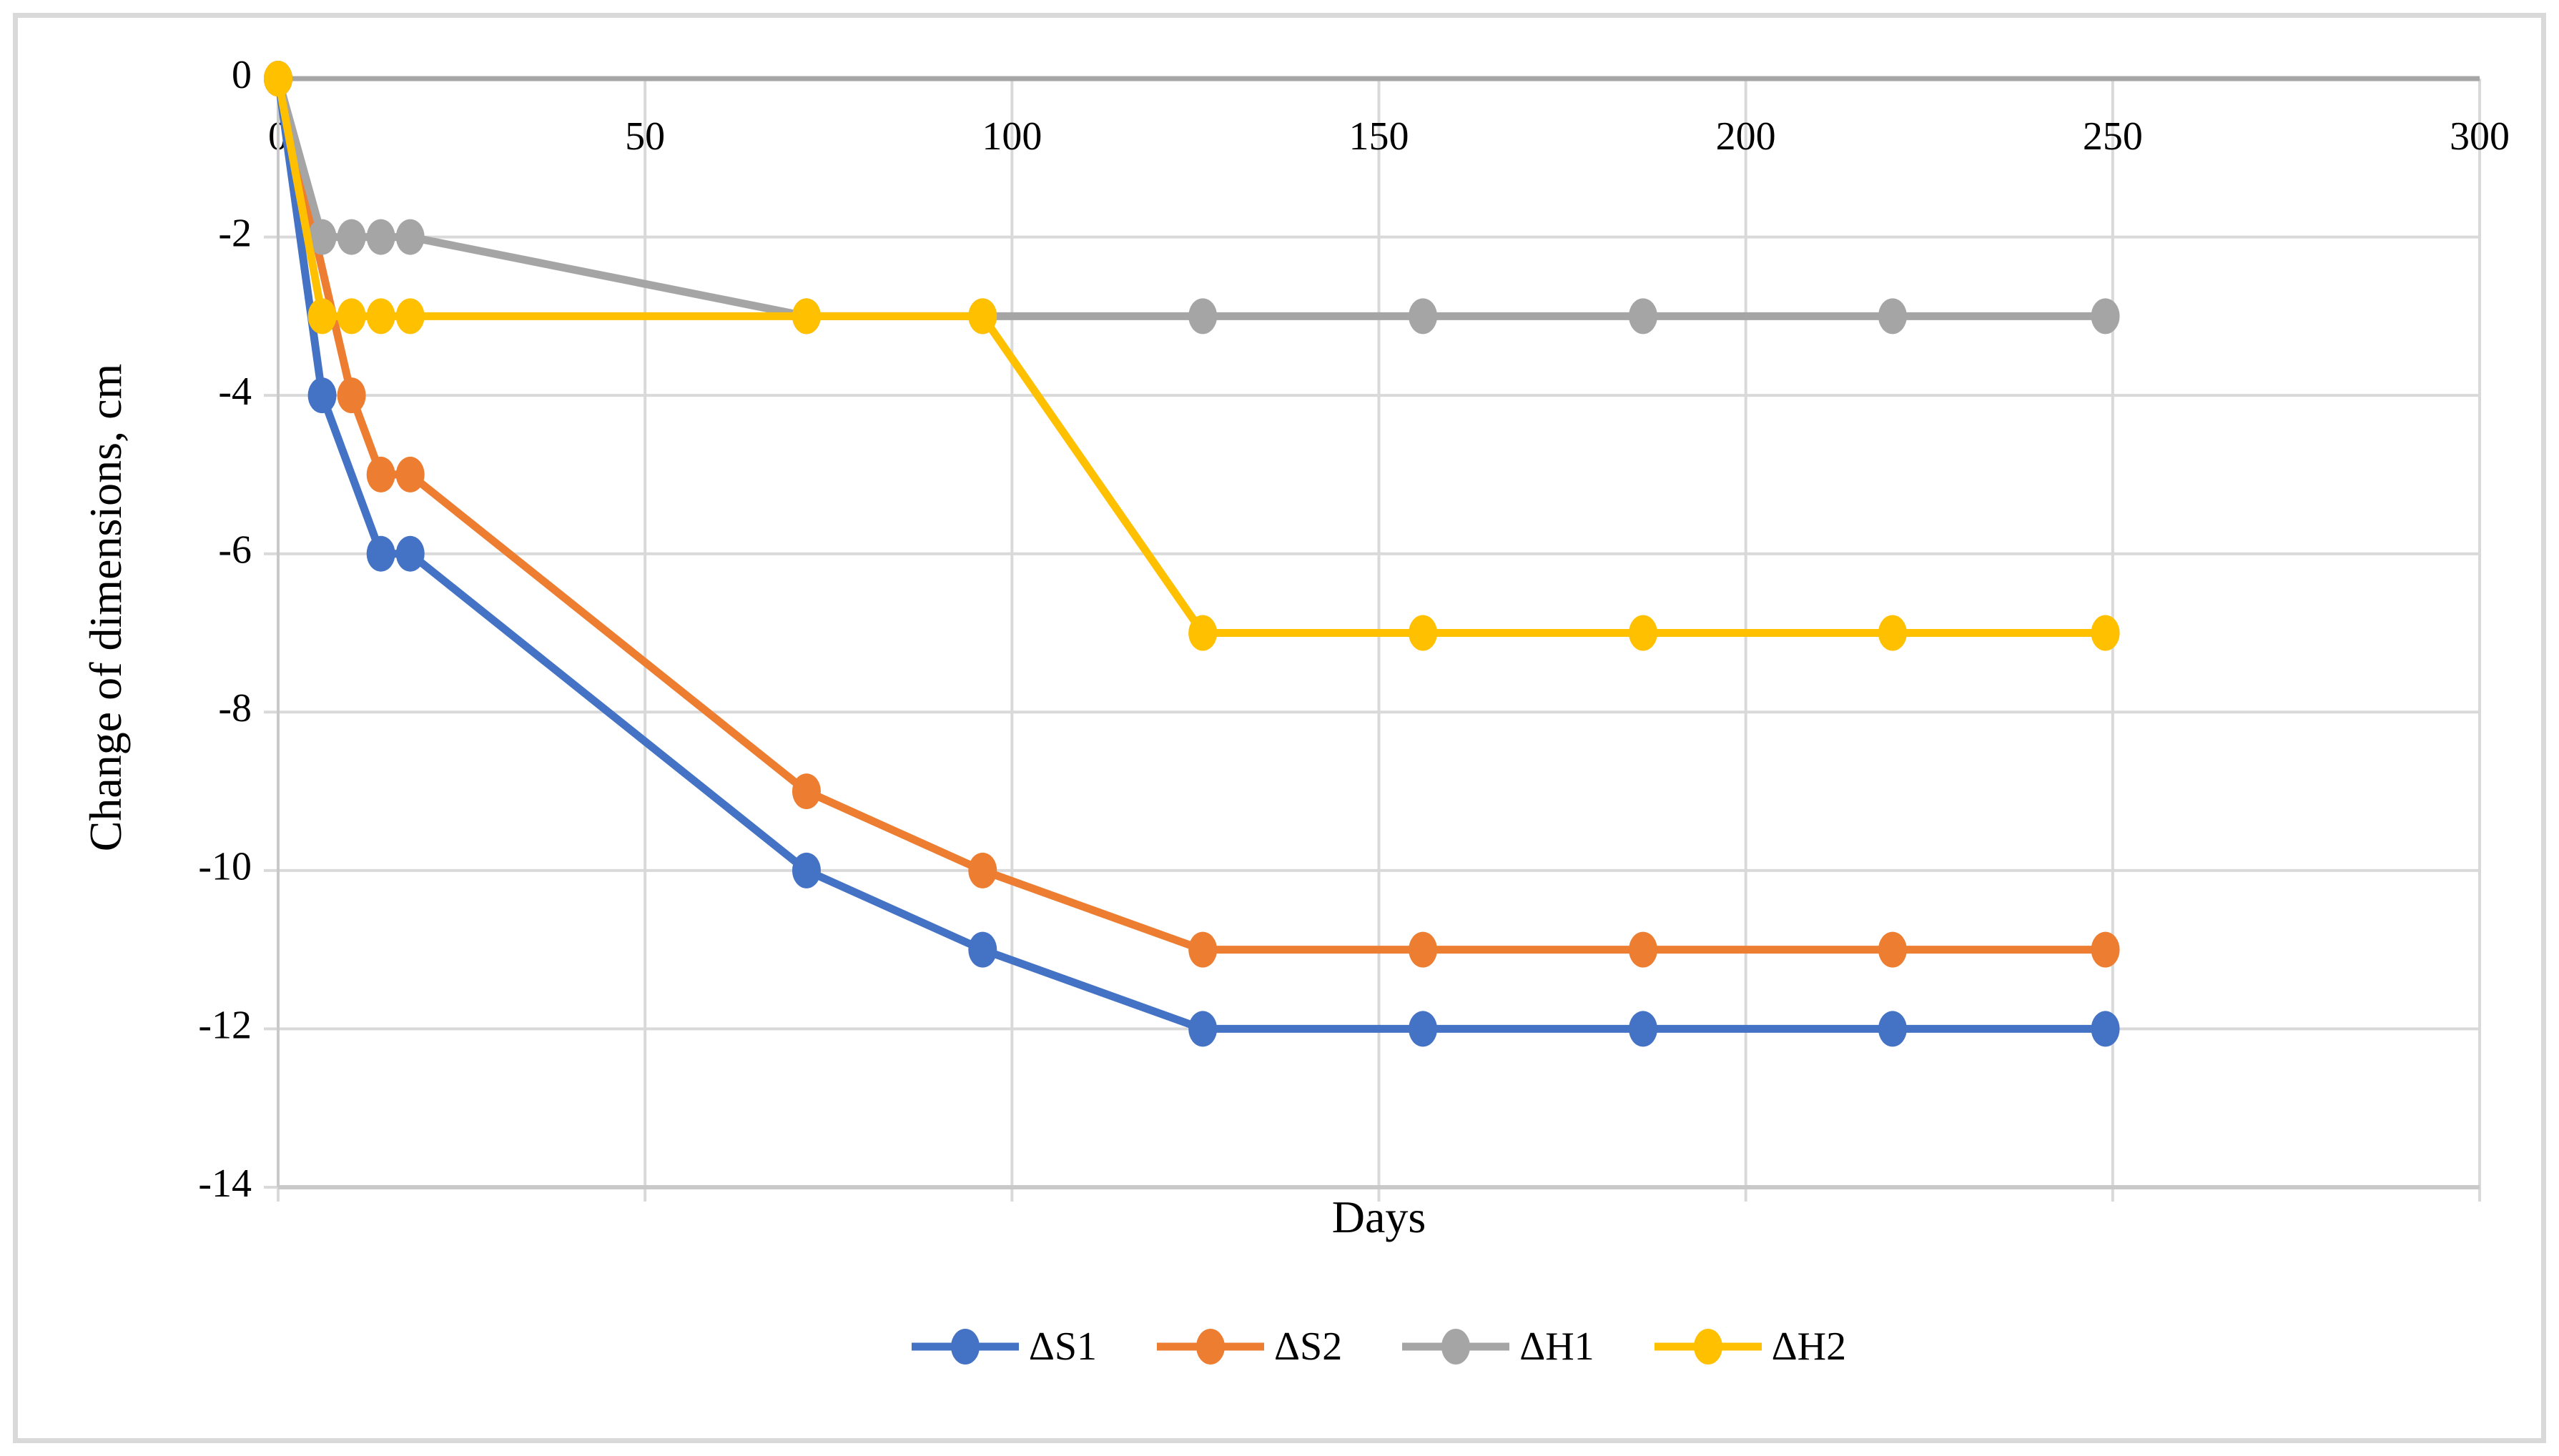 The height and width of the screenshot is (1456, 2559). Describe the element at coordinates (1379, 1217) in the screenshot. I see `x-axis-title: Days` at that location.